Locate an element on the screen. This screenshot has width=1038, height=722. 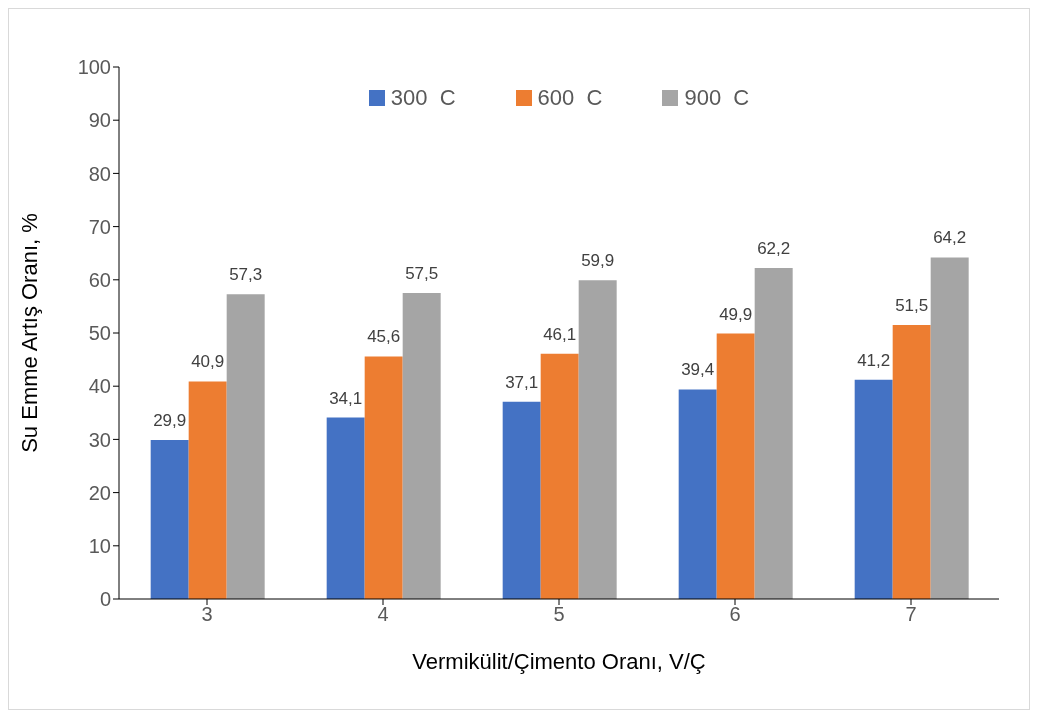
x-tick-label: 7 is located at coordinates (911, 614).